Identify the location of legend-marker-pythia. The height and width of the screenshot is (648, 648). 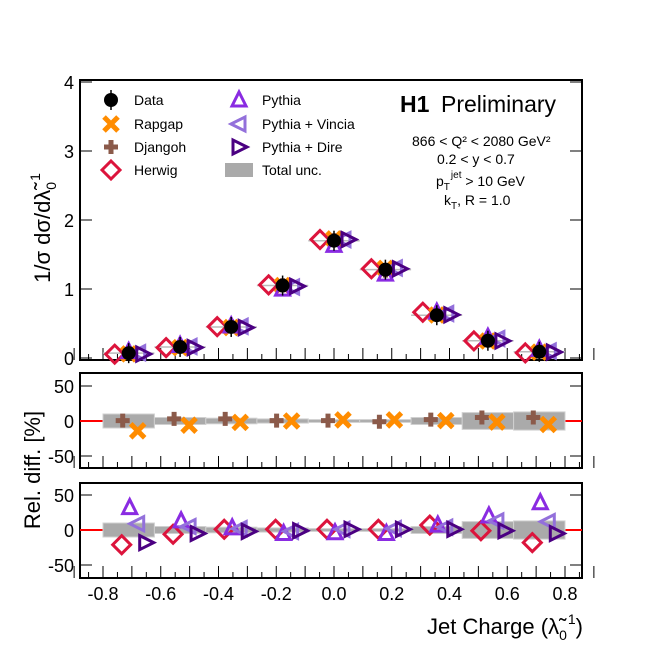
(239, 98).